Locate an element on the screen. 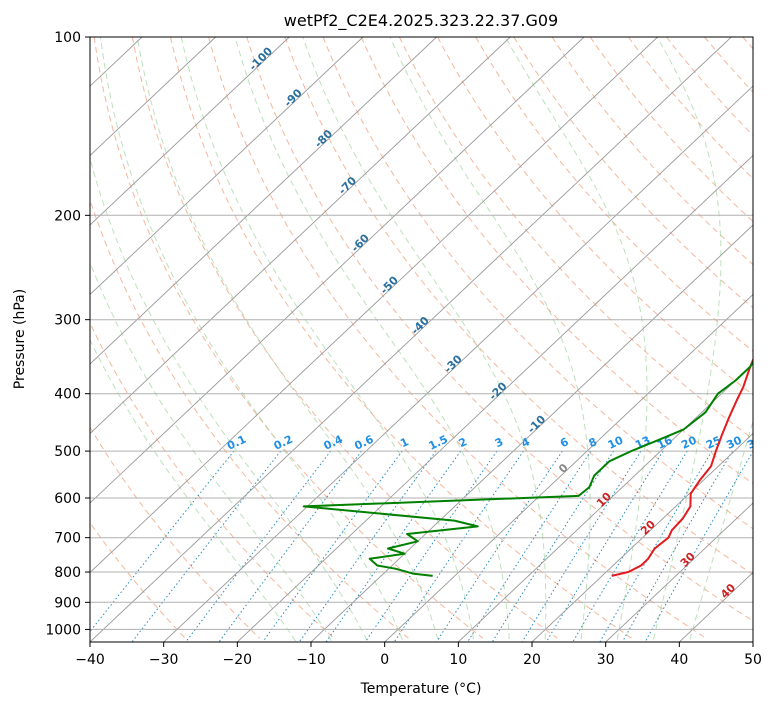 The width and height of the screenshot is (775, 708). y-tick-label: 1000 is located at coordinates (63, 630).